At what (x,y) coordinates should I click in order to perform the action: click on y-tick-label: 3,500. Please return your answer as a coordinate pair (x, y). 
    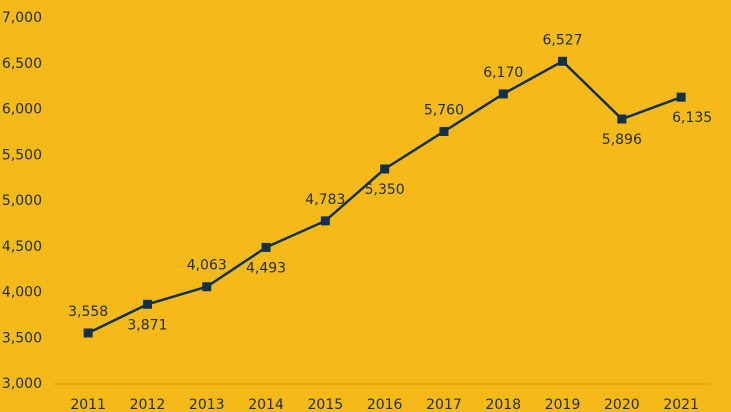
    Looking at the image, I should click on (22, 338).